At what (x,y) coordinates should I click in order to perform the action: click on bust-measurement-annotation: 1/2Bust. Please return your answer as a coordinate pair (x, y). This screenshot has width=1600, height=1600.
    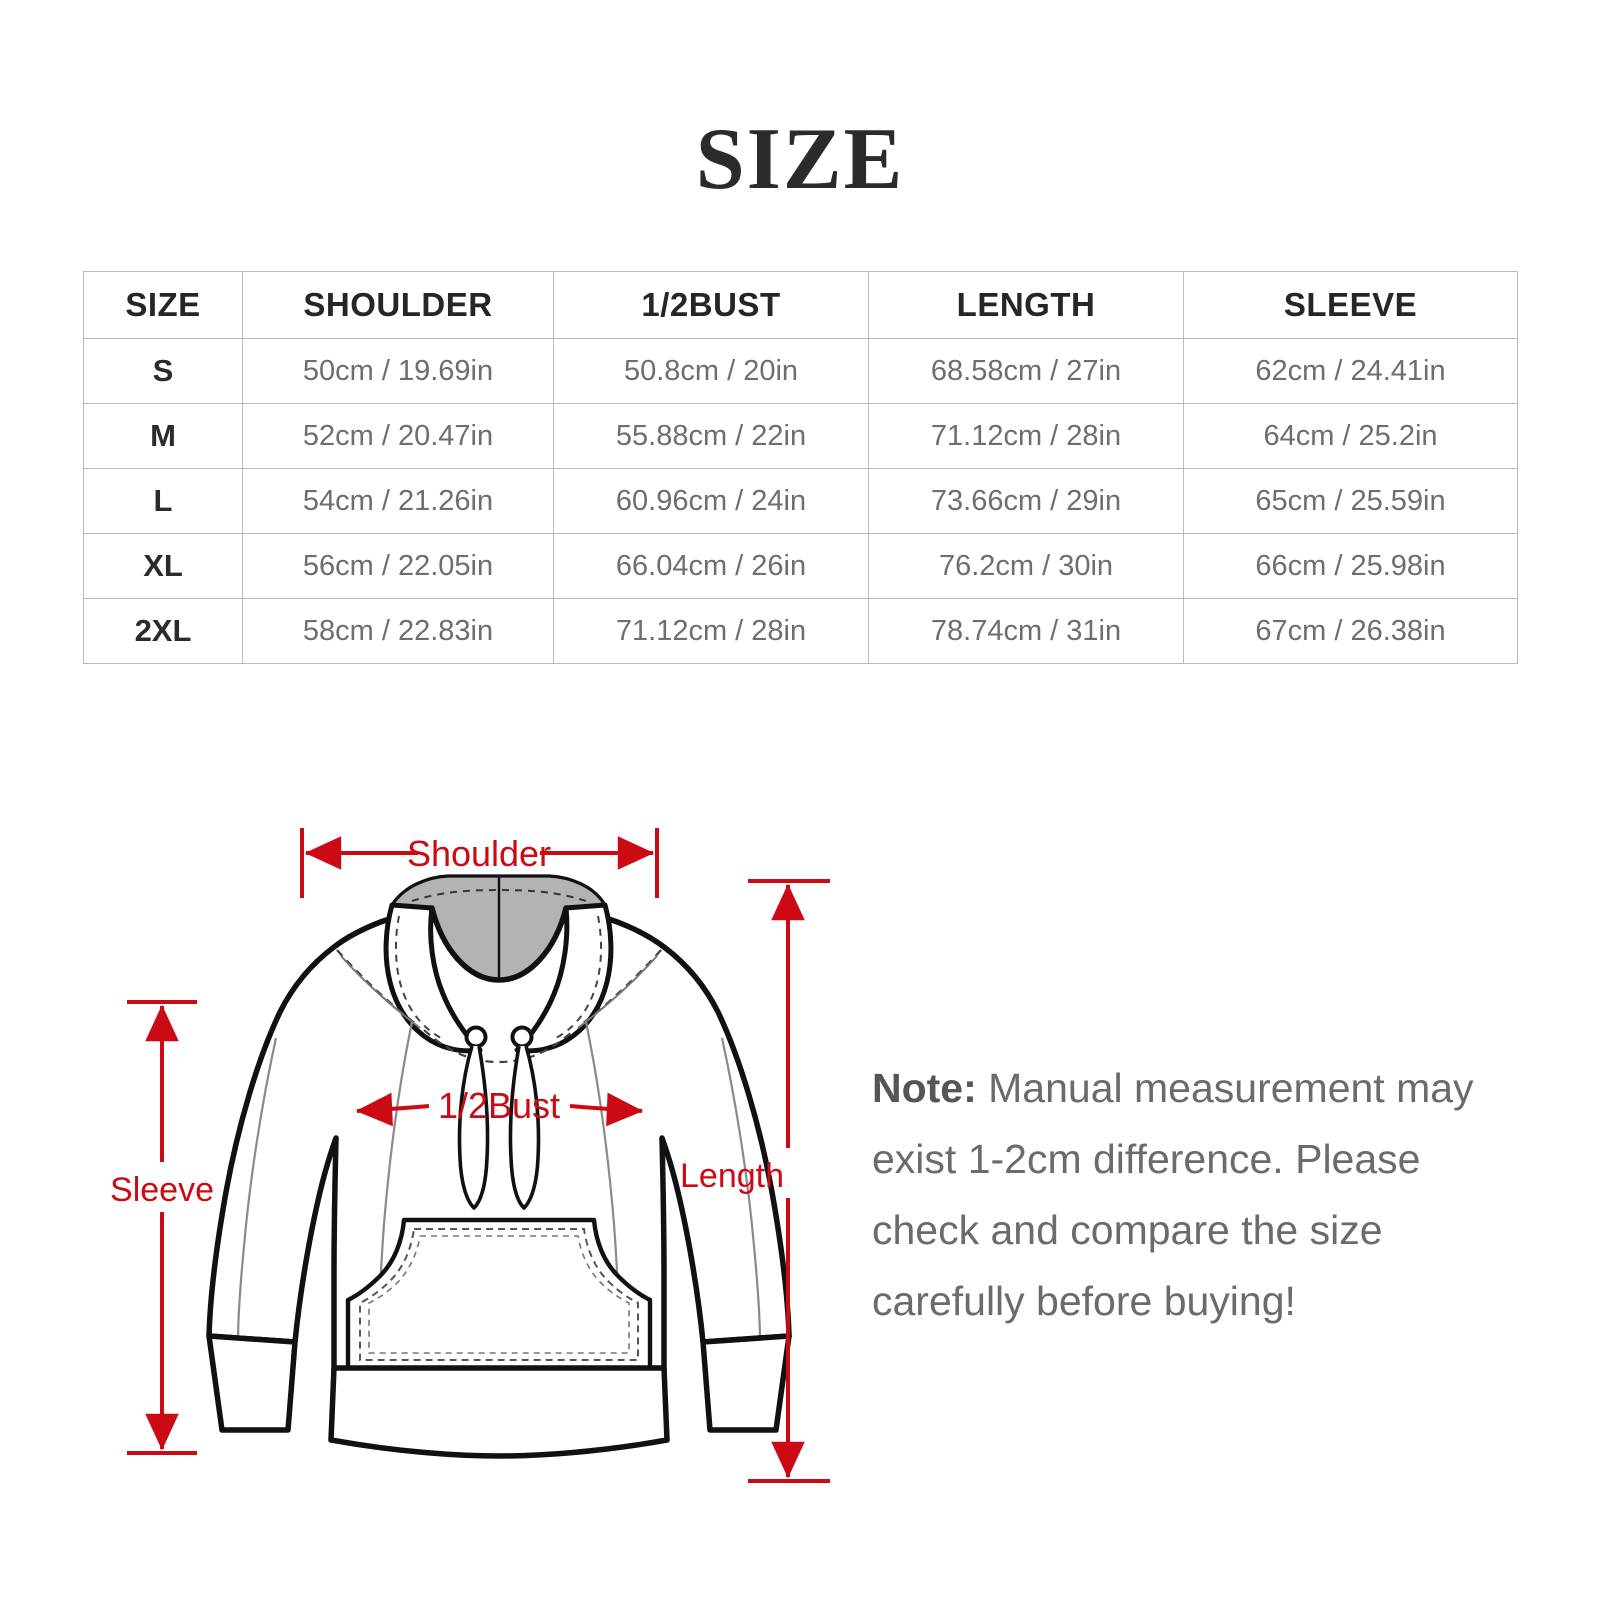
    Looking at the image, I should click on (499, 1106).